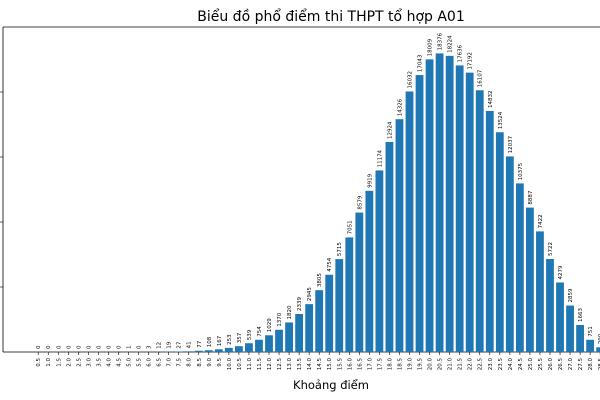 This screenshot has height=400, width=600. I want to click on x-tick-label-12: 6.5, so click(160, 362).